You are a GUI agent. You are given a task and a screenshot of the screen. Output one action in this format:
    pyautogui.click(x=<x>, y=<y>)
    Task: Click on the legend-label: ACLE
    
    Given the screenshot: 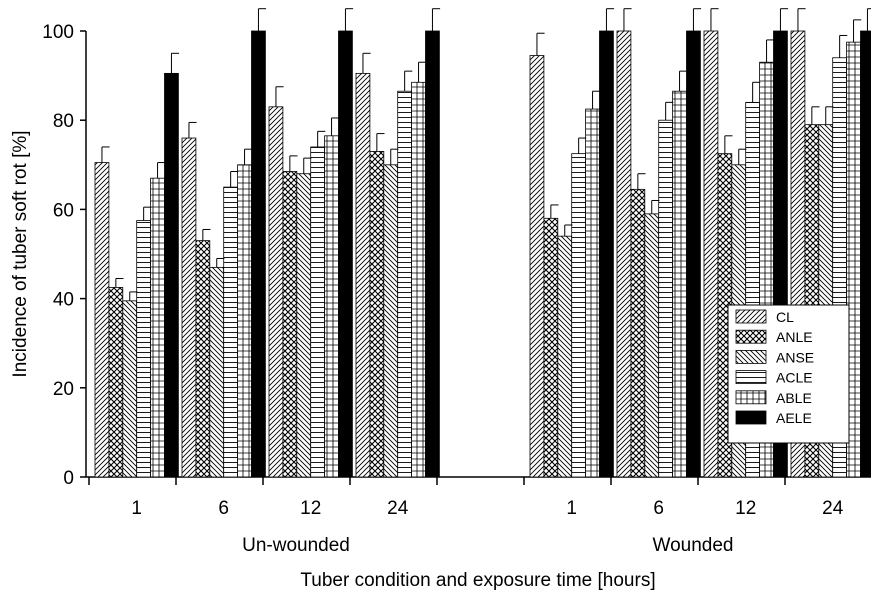 What is the action you would take?
    pyautogui.click(x=794, y=378)
    